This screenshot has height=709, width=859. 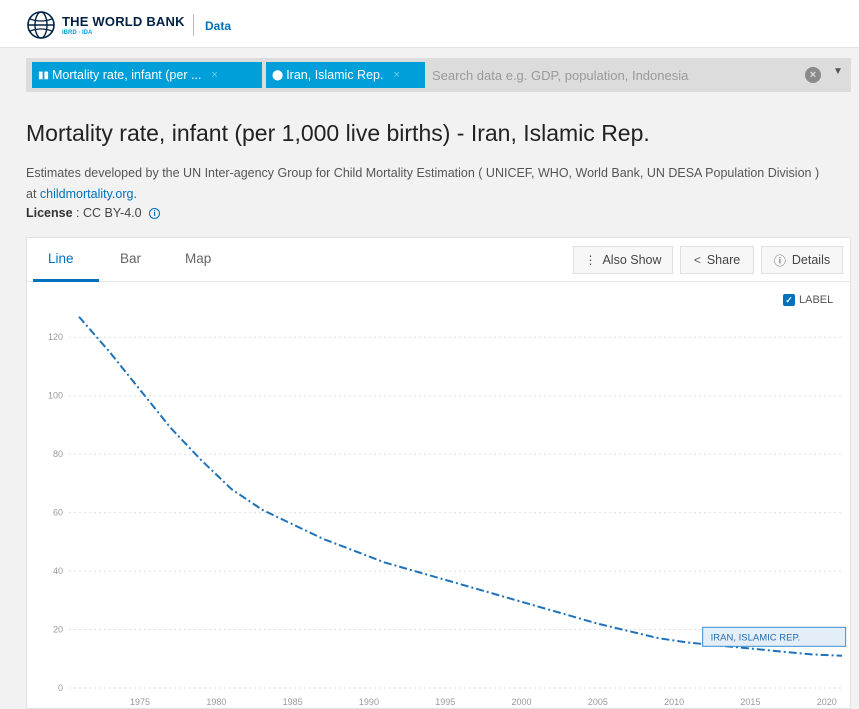 I want to click on x-tick-label: 1975, so click(x=140, y=702).